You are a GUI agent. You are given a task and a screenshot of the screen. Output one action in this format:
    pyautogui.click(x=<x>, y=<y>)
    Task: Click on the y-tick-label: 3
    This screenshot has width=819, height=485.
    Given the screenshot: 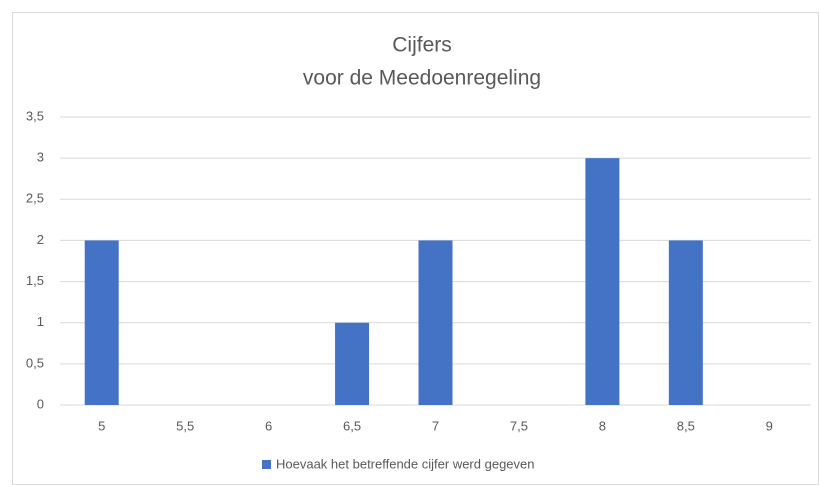 What is the action you would take?
    pyautogui.click(x=40, y=157)
    